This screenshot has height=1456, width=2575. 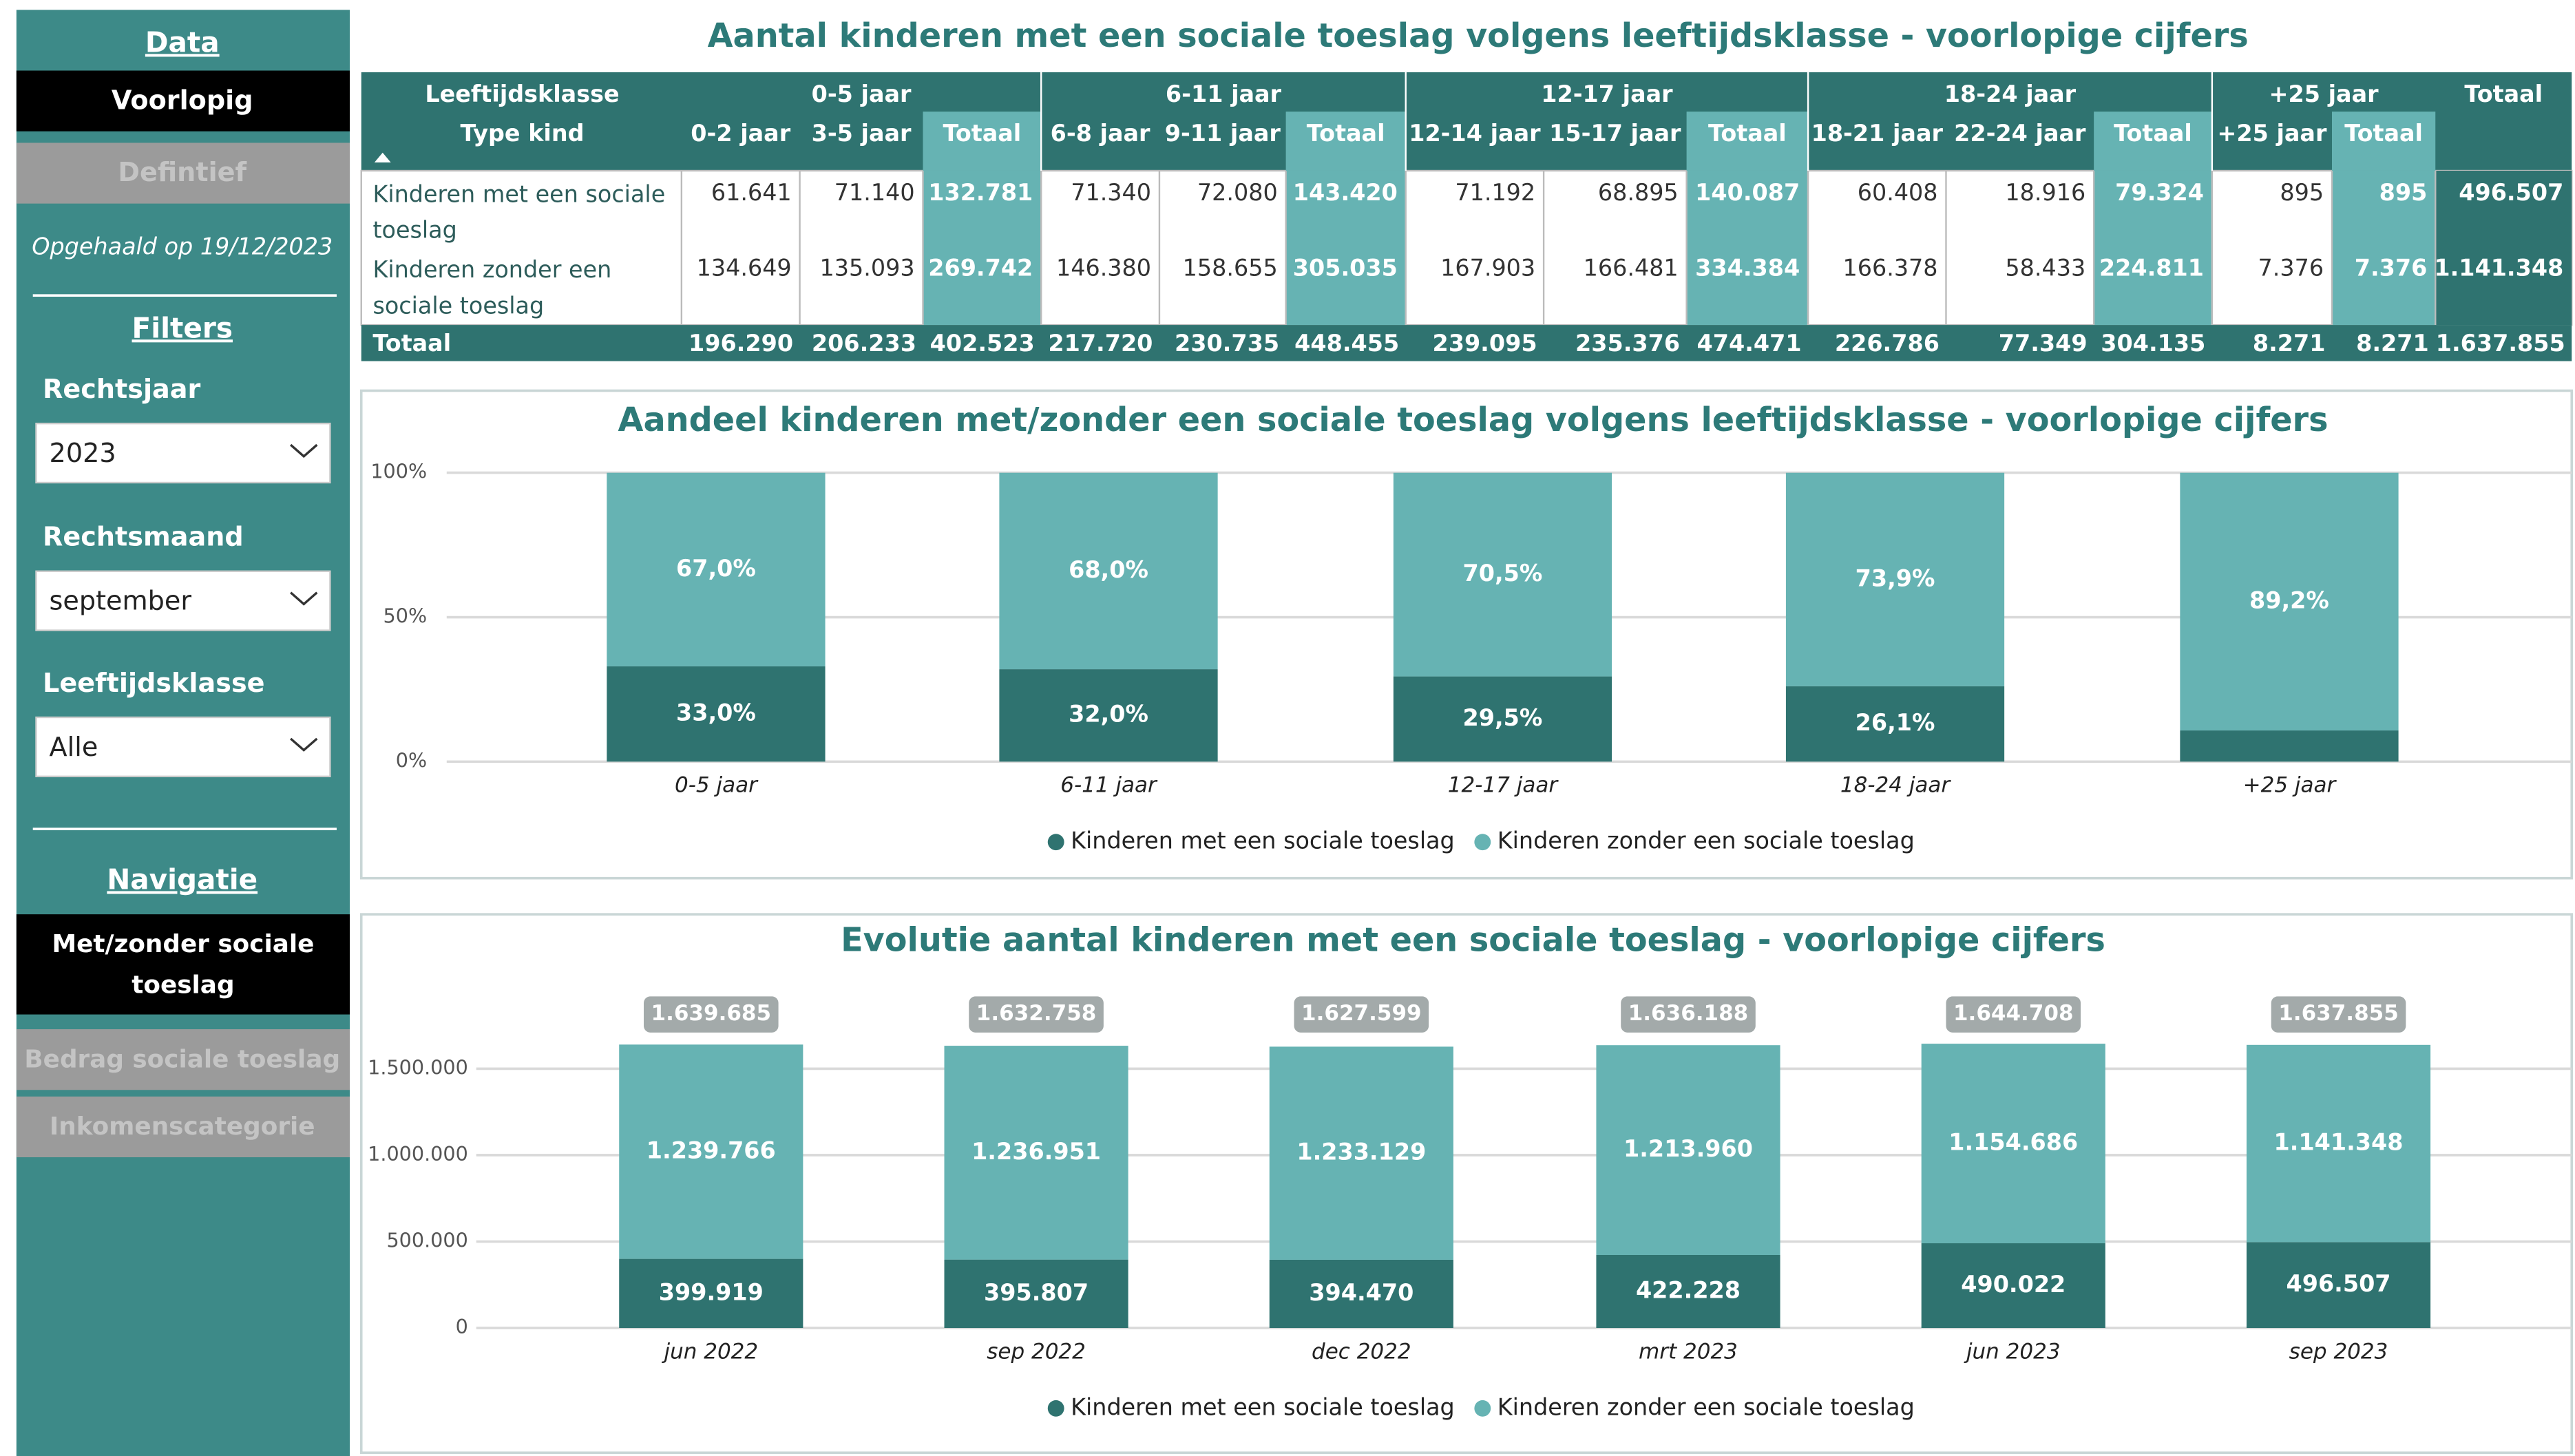 What do you see at coordinates (405, 616) in the screenshot?
I see `y-tick-label: 50%` at bounding box center [405, 616].